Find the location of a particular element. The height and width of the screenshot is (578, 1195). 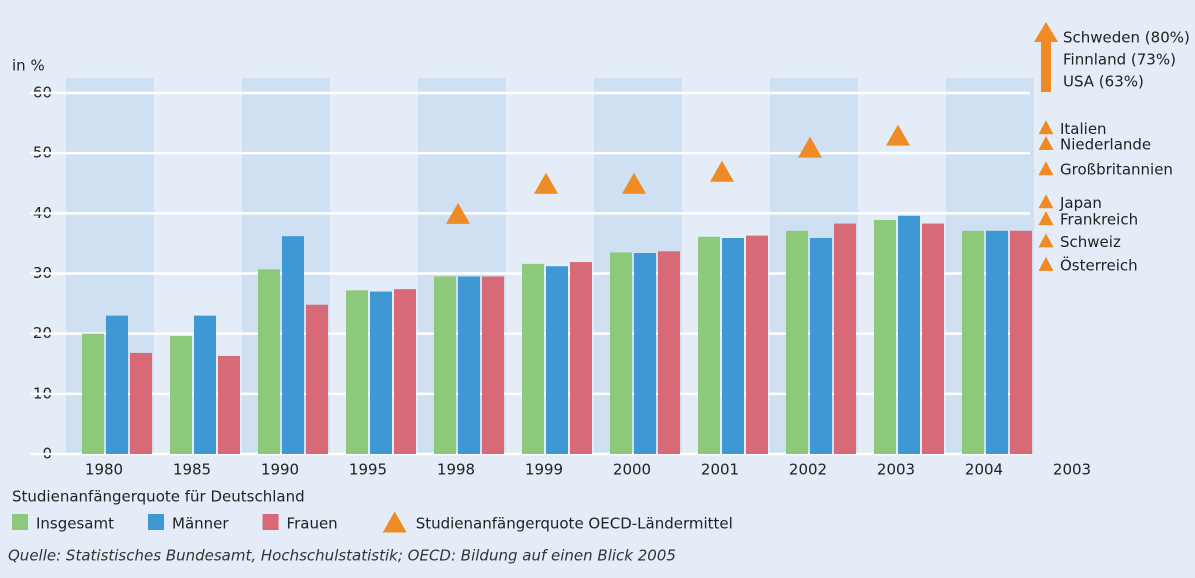

offscale-label: USA (63%) is located at coordinates (1103, 82).